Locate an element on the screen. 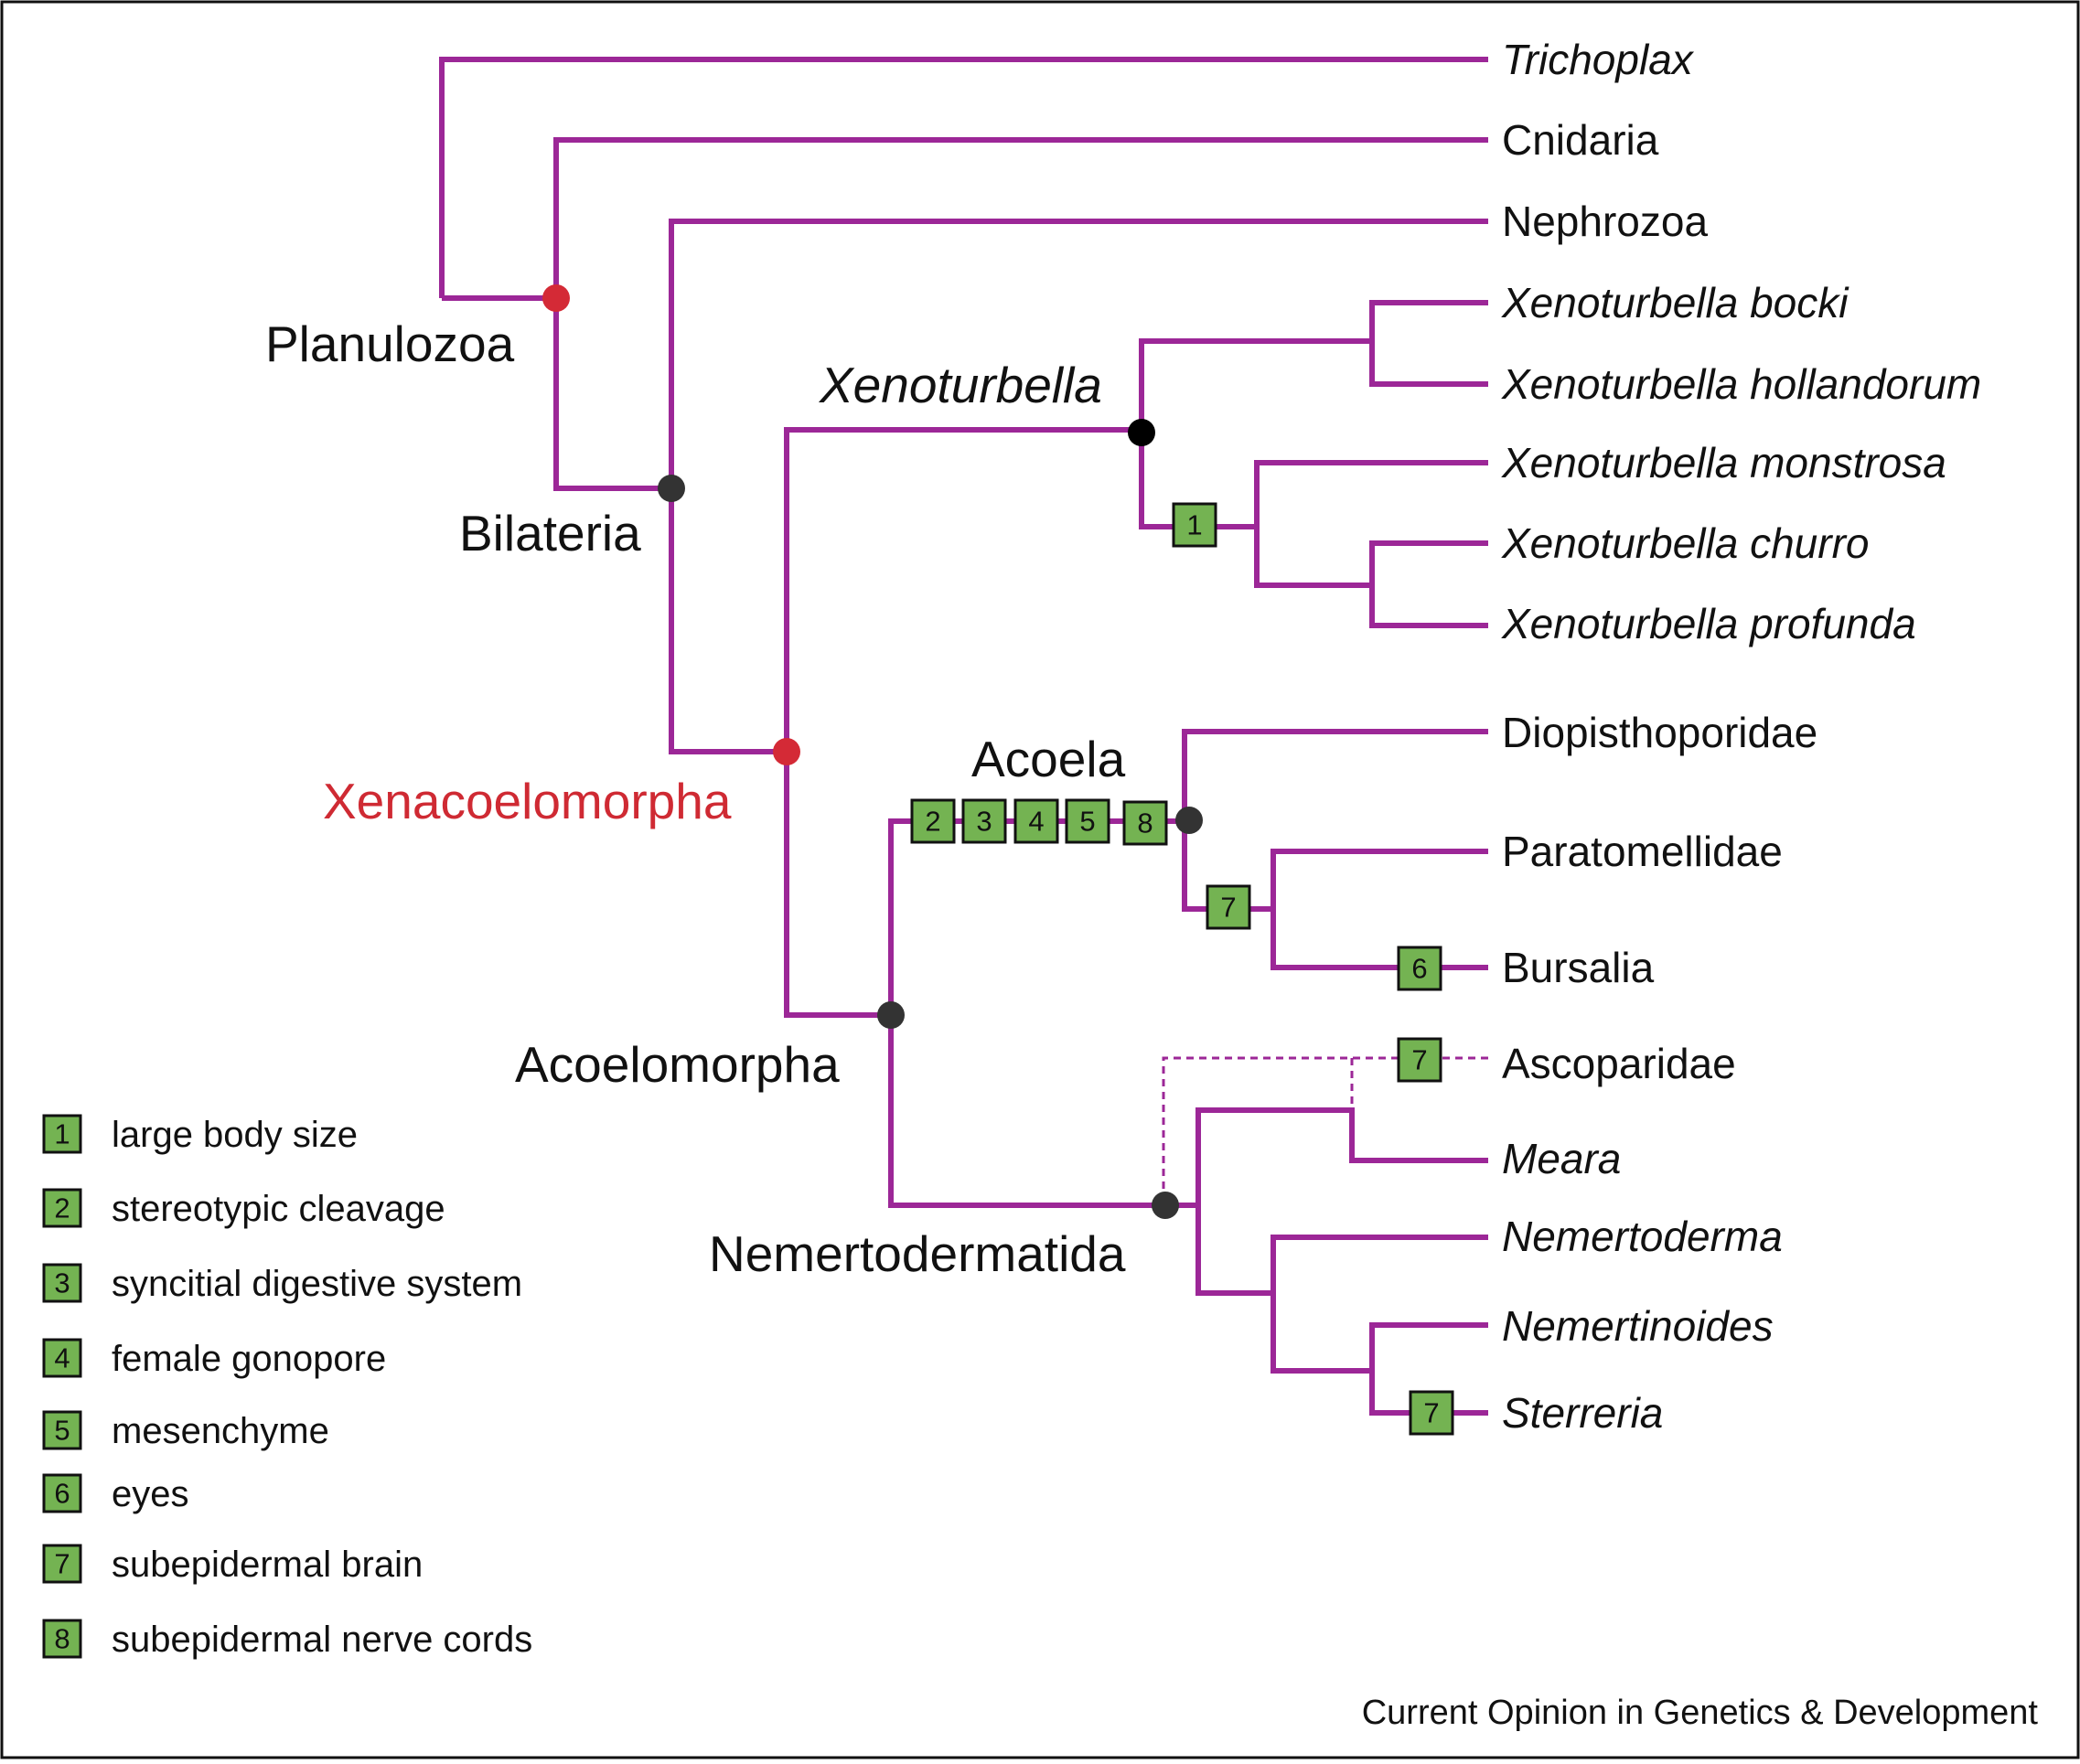  node-xenoturbella is located at coordinates (1141, 432).